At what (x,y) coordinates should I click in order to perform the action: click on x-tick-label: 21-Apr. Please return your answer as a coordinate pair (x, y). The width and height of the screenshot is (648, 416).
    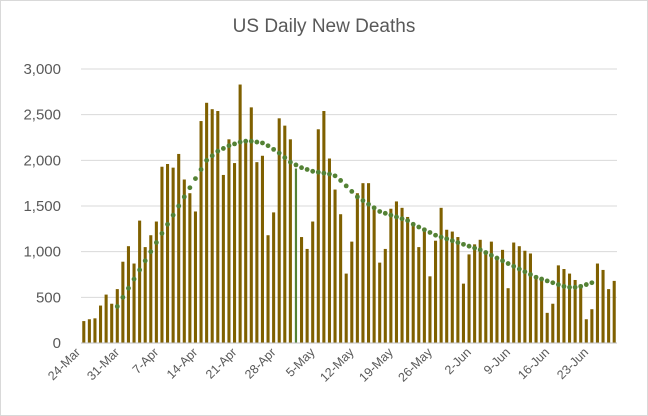
    Looking at the image, I should click on (221, 363).